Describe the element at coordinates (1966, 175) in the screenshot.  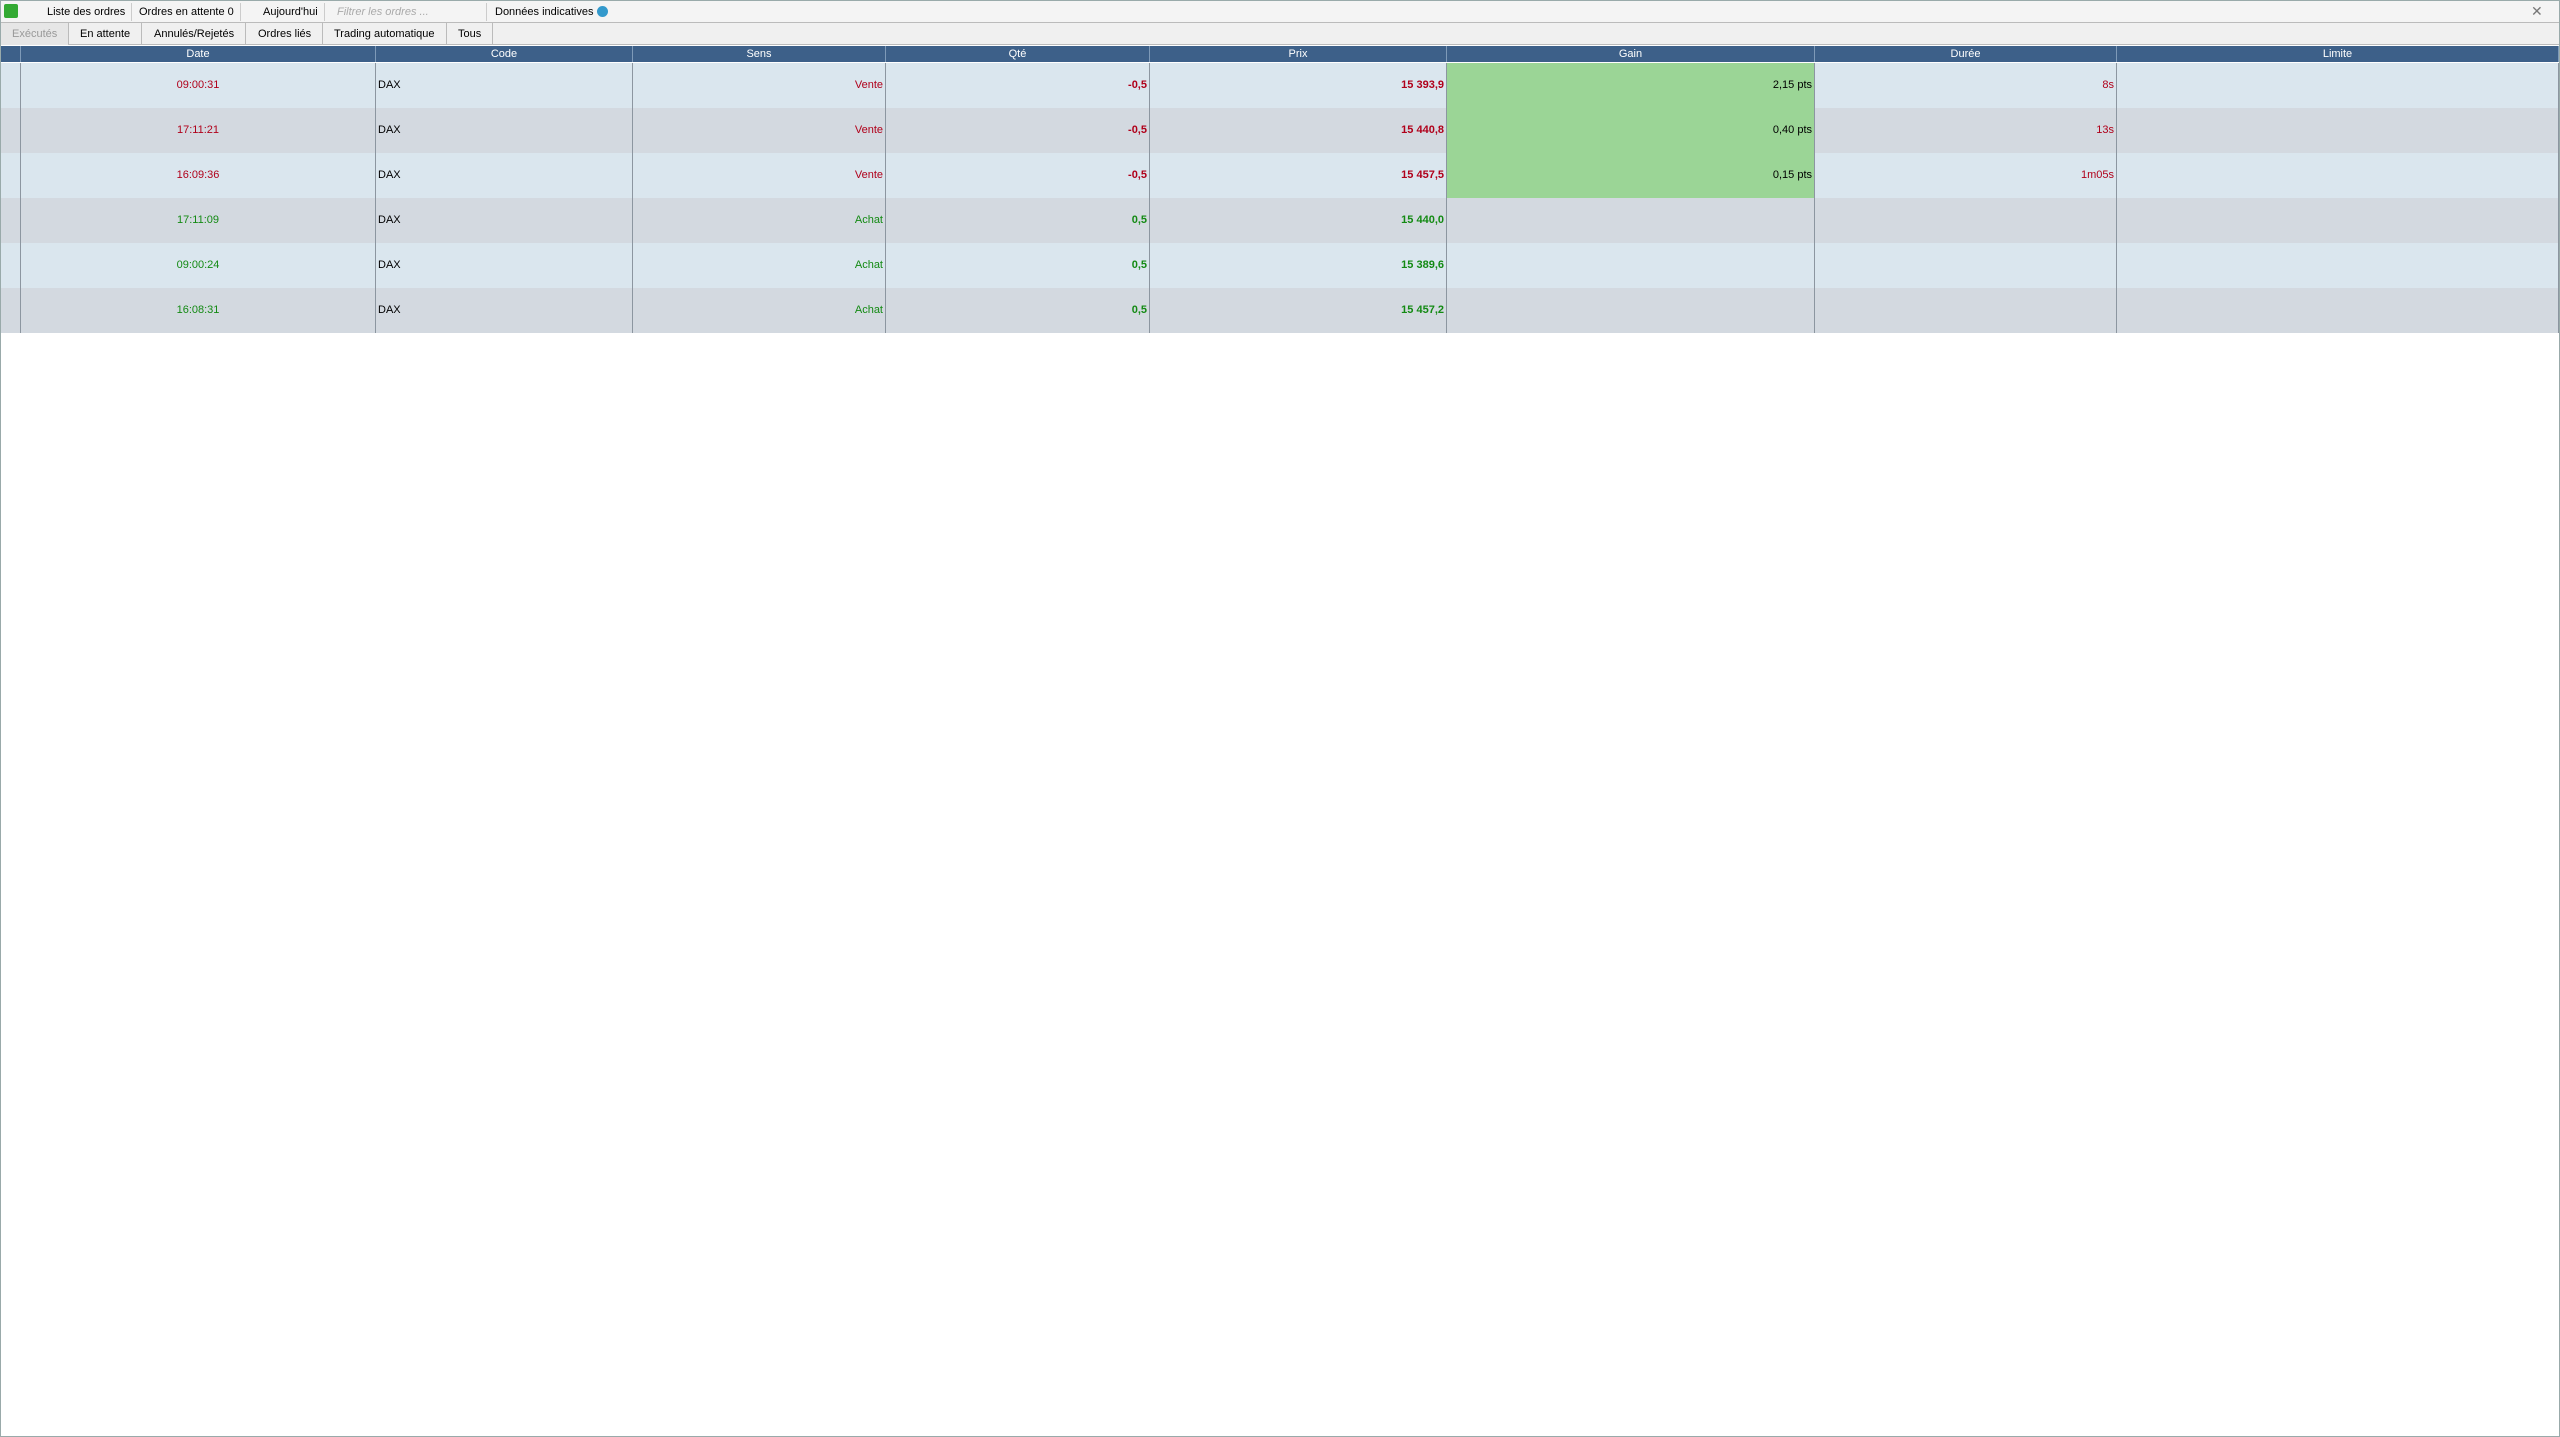
I see `cell: 1m05s` at that location.